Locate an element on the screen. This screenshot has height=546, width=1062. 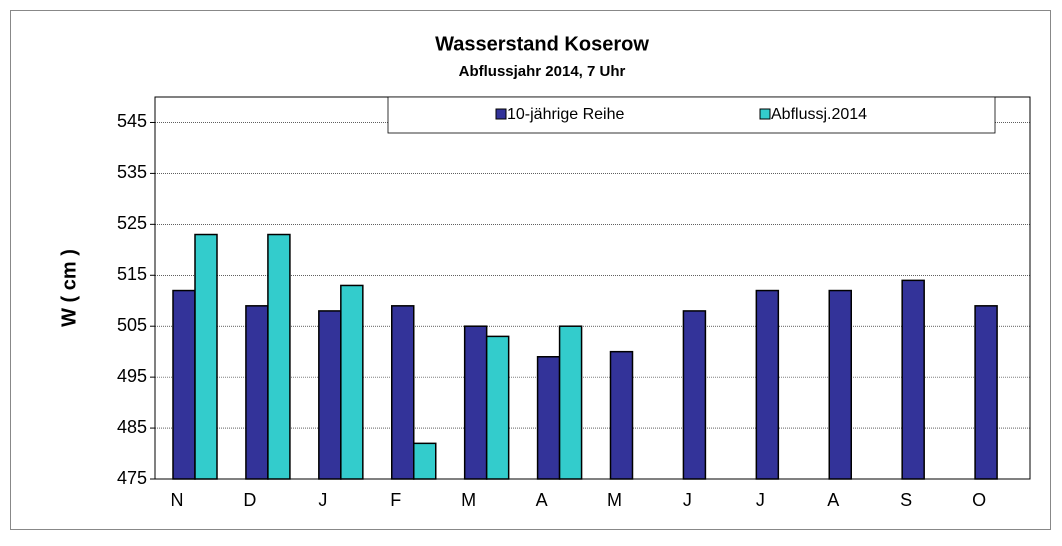
legend-label: 10-jährige Reihe is located at coordinates (566, 114).